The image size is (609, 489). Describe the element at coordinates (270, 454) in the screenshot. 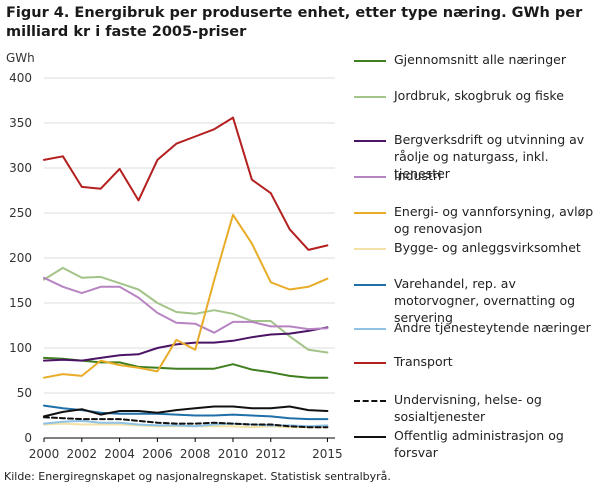

I see `x-tick-label: 2012` at that location.